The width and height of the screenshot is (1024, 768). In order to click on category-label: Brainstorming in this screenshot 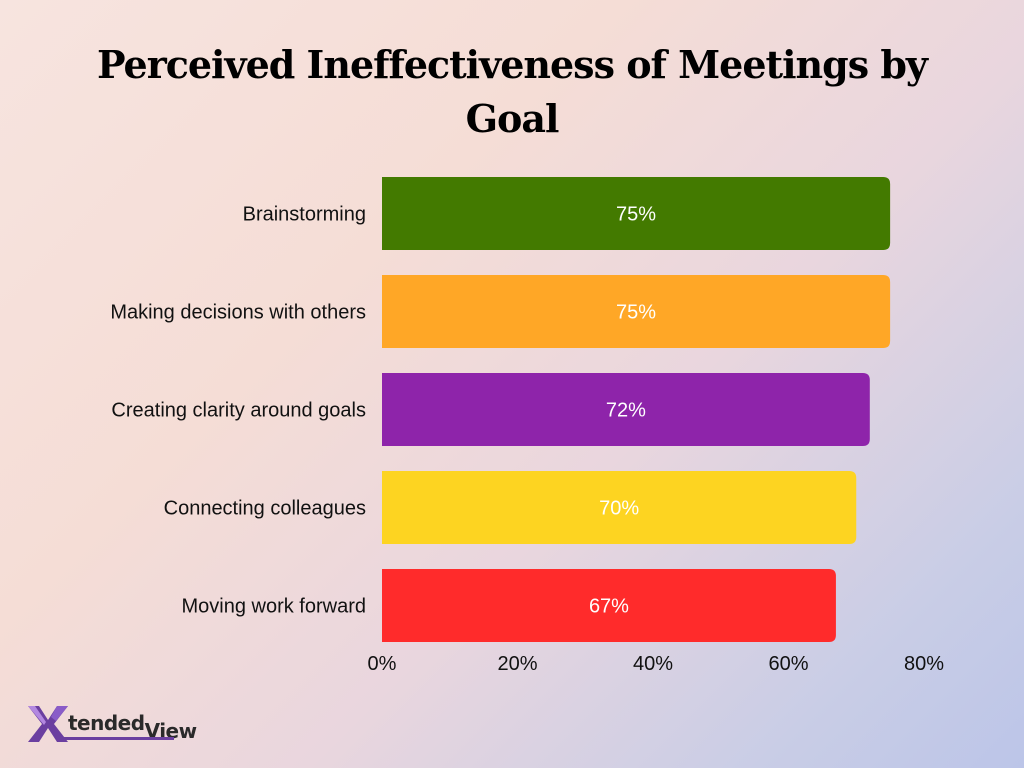, I will do `click(304, 215)`.